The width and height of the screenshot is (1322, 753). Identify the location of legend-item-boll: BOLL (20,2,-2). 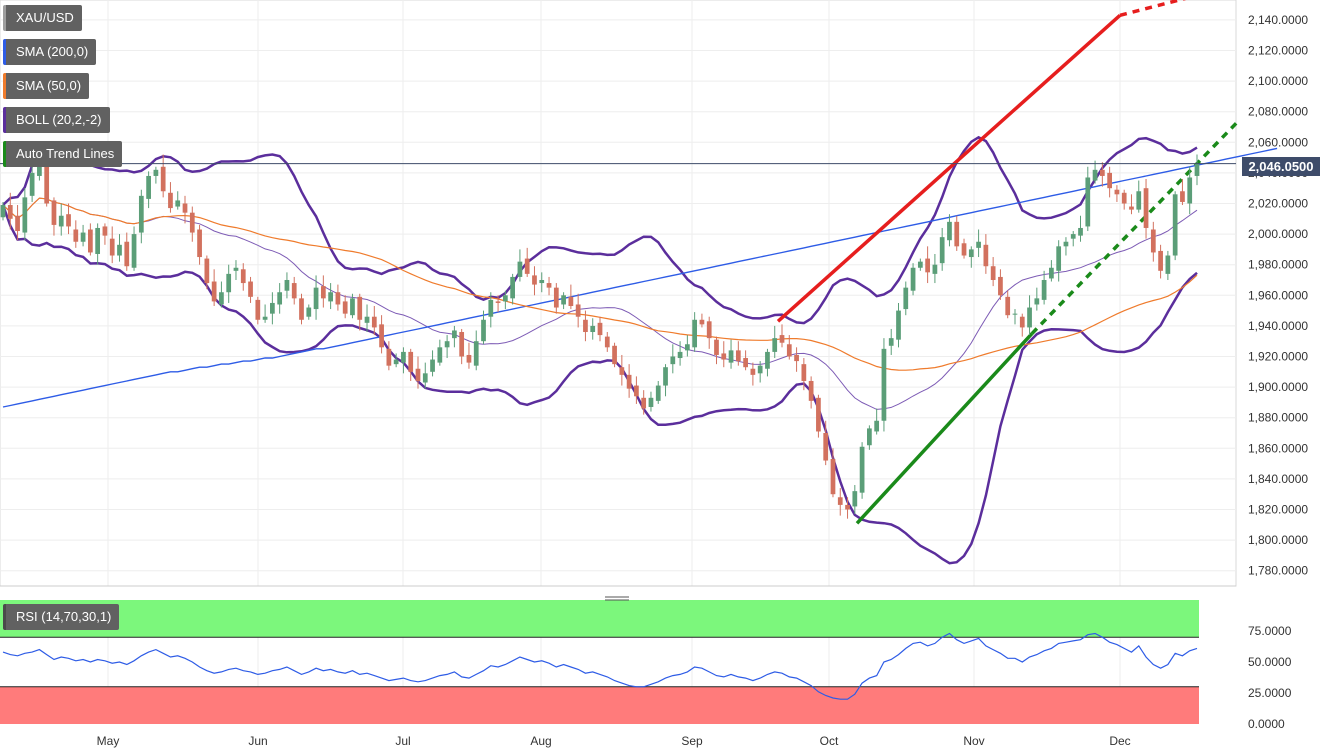
(56, 120).